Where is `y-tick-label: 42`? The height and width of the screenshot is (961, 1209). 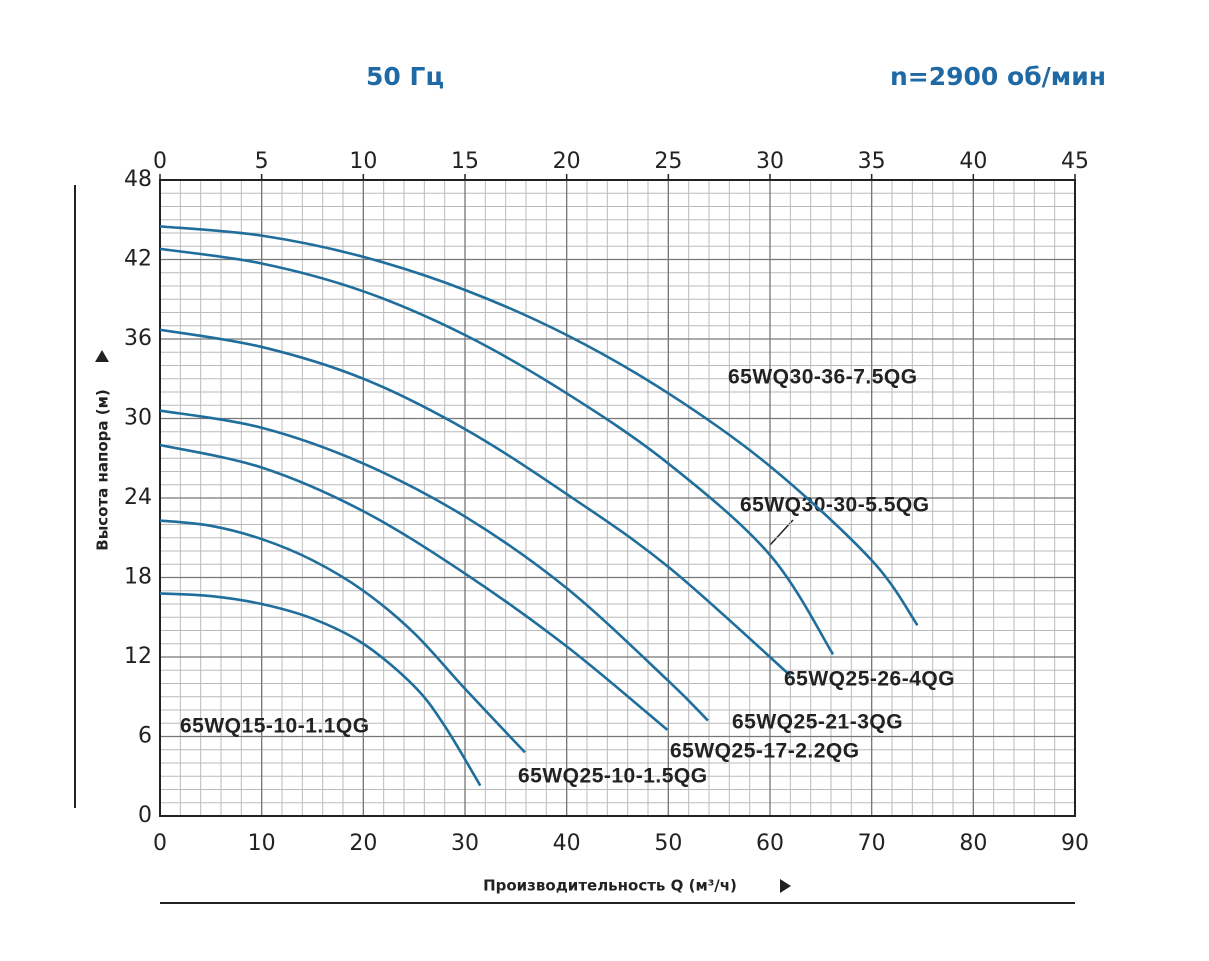
y-tick-label: 42 is located at coordinates (138, 259).